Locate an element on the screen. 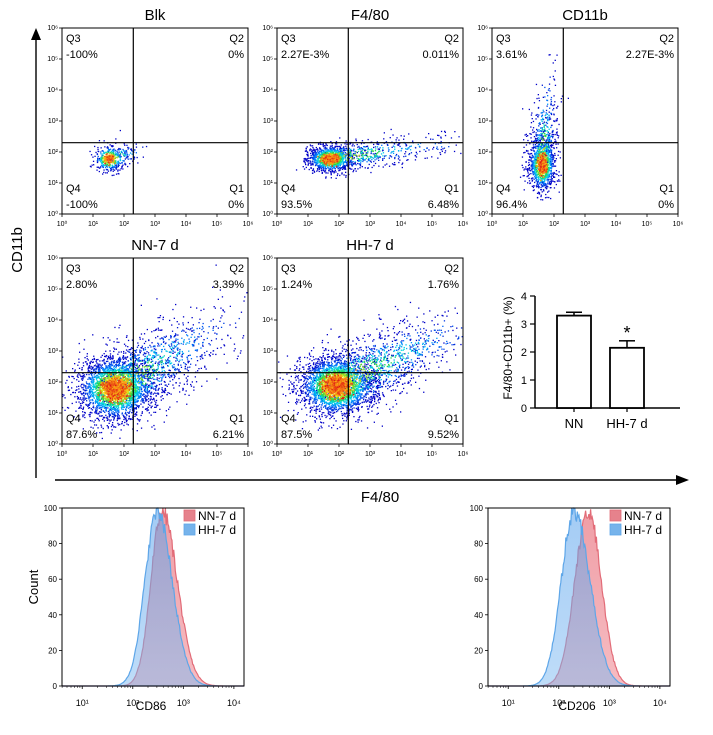 This screenshot has height=735, width=713. quadrant-q2-label: Q2 is located at coordinates (666, 39).